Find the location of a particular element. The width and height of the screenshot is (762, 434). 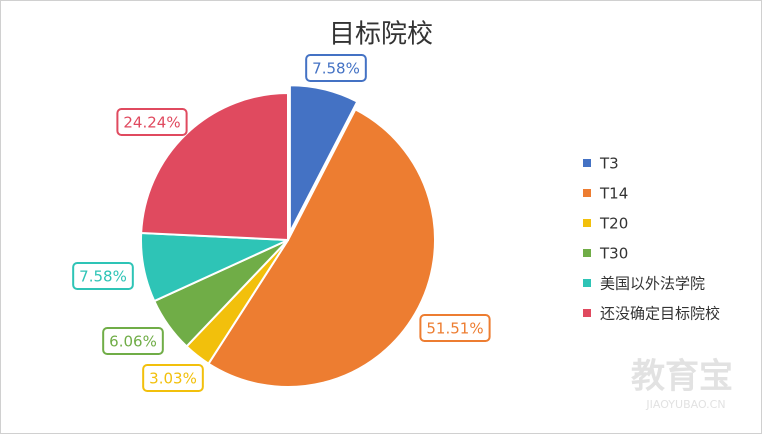

data-label: 3.03% is located at coordinates (173, 379).